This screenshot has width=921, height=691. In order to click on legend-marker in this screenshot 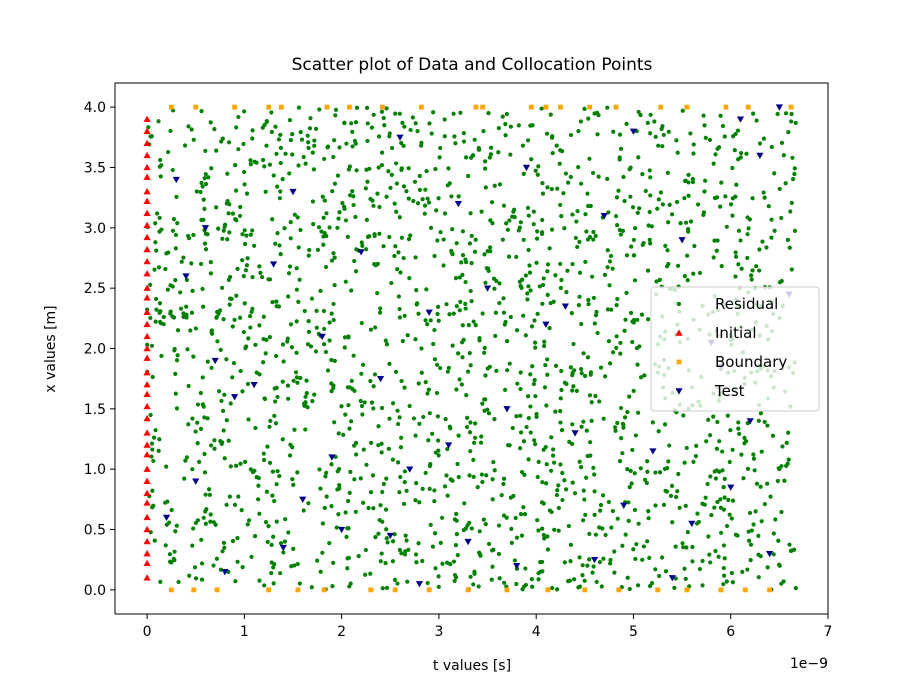, I will do `click(679, 391)`.